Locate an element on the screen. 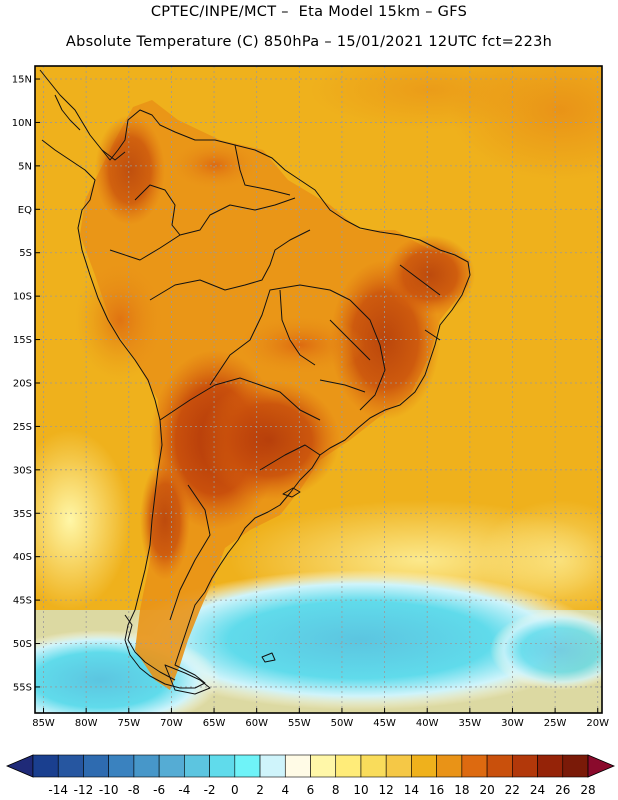 Image resolution: width=618 pixels, height=800 pixels. lon-tick-label: 25W is located at coordinates (555, 723).